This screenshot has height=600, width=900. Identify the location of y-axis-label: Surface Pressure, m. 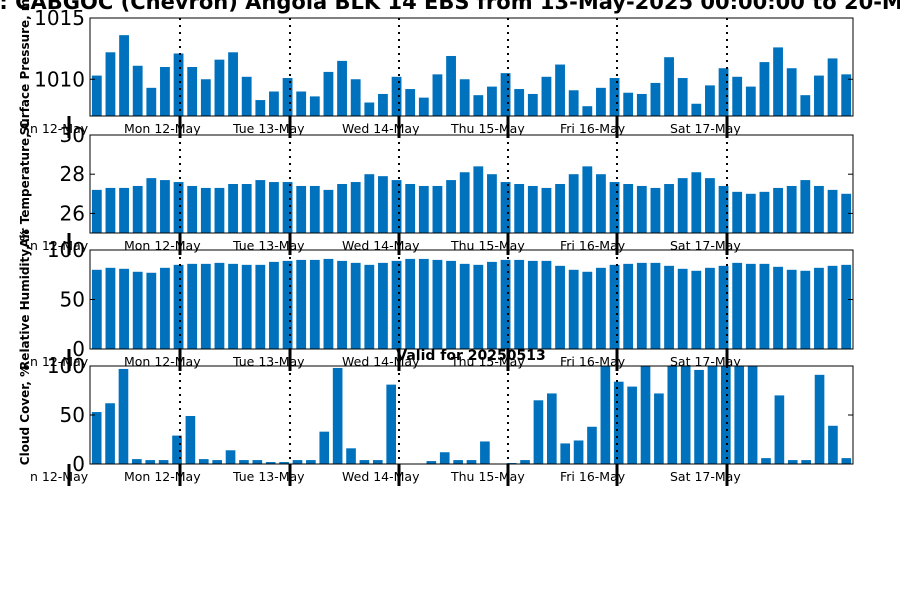
(25, 67).